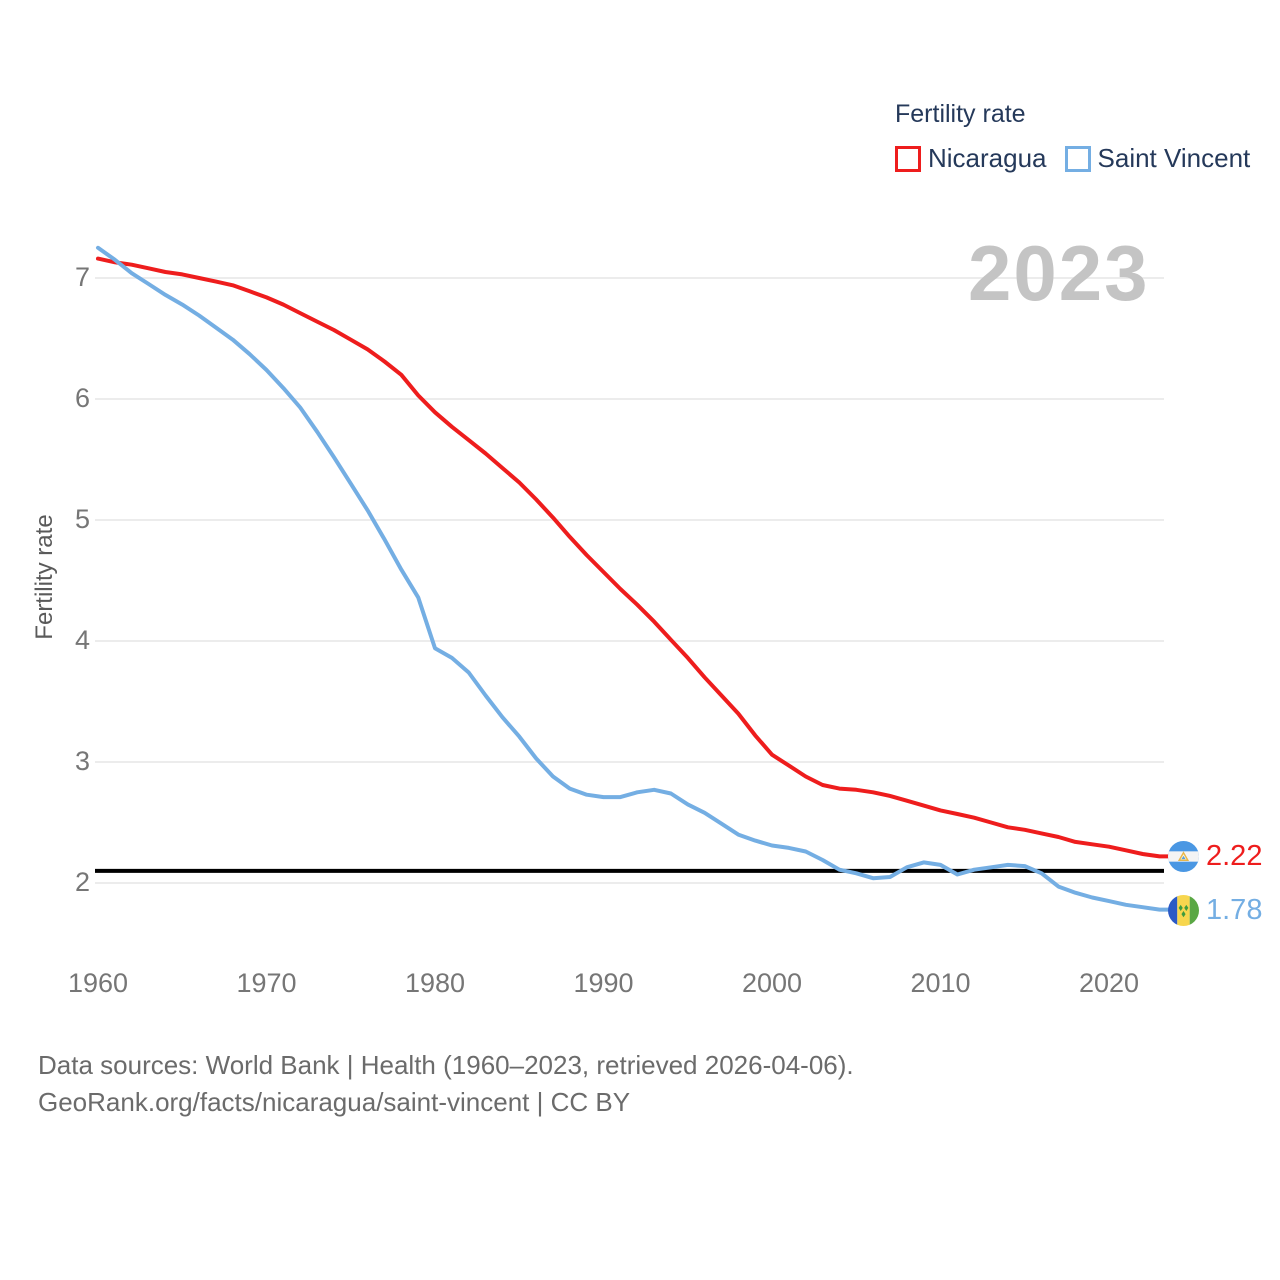 The image size is (1280, 1280). I want to click on x-tick-label: 1990, so click(603, 983).